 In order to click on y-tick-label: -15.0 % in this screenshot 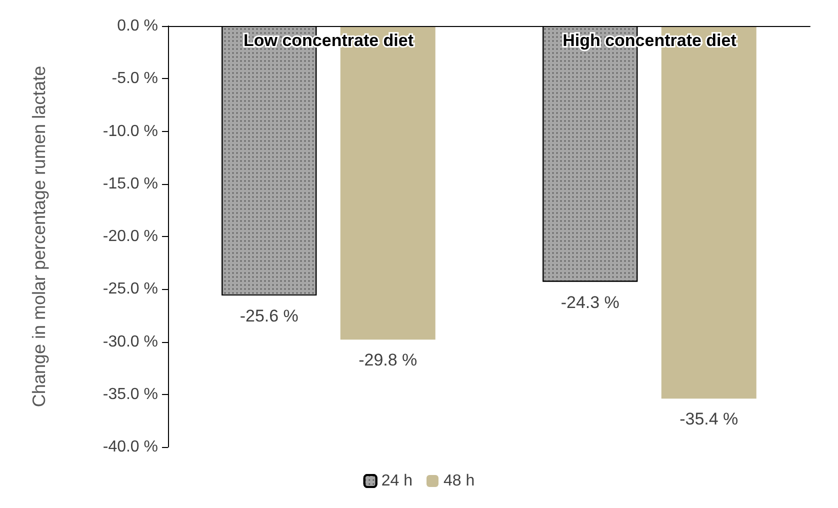, I will do `click(130, 183)`.